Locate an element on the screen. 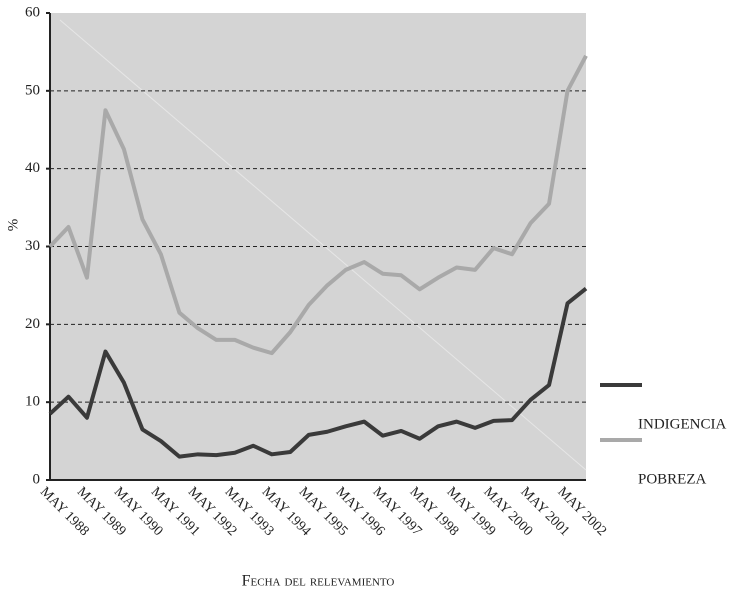  y-axis-title: % is located at coordinates (13, 225).